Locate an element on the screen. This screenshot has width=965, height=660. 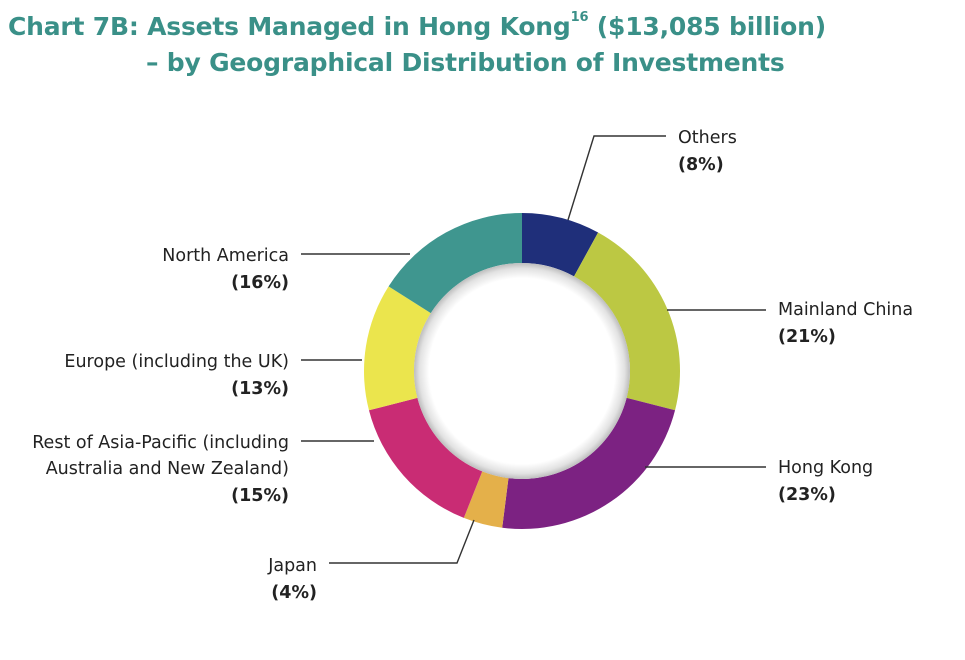
slice-value-north-america: (16%) is located at coordinates (260, 283).